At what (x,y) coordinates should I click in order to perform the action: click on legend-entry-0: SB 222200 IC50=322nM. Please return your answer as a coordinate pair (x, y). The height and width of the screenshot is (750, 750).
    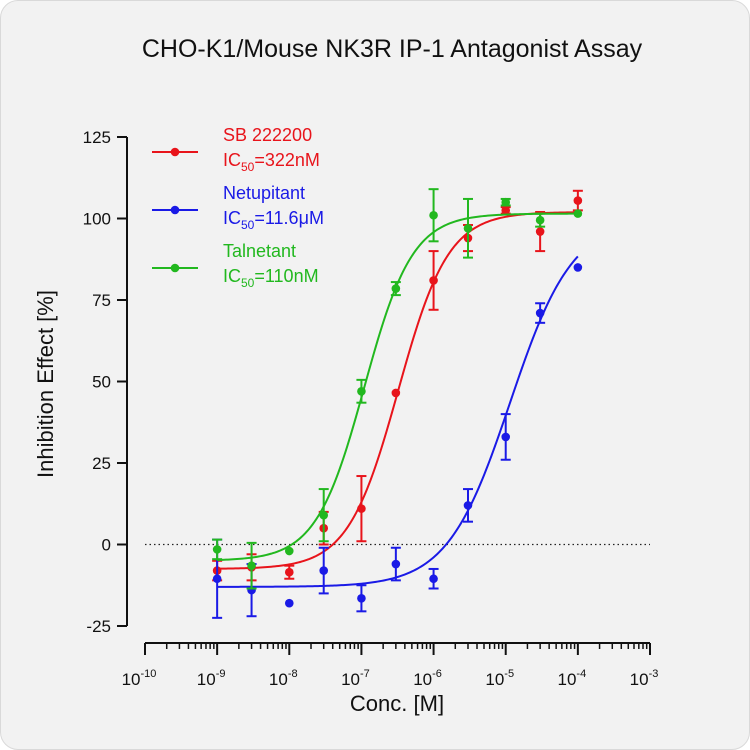
    Looking at the image, I should click on (236, 149).